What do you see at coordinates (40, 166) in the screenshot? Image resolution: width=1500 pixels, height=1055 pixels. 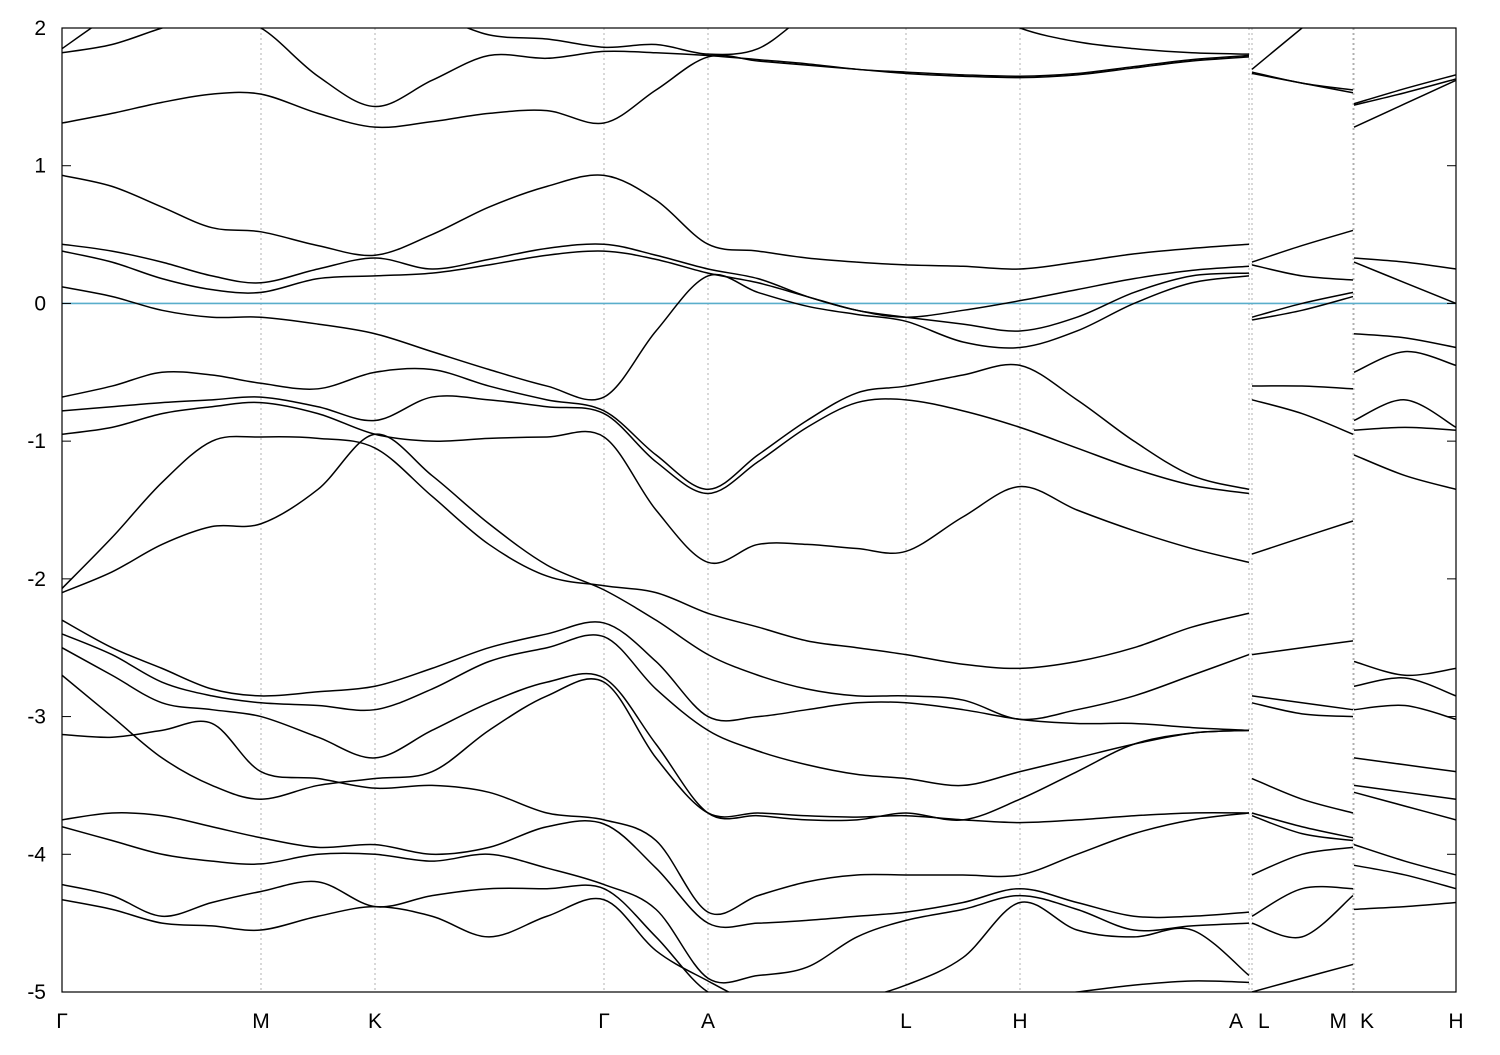 I see `y-tick-label: 1` at bounding box center [40, 166].